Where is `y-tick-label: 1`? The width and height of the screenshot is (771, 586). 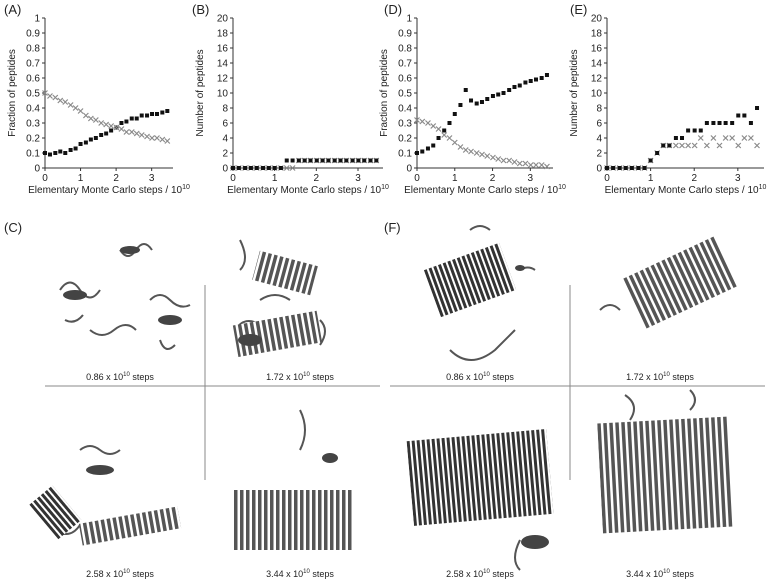
y-tick-label: 1 is located at coordinates (409, 19).